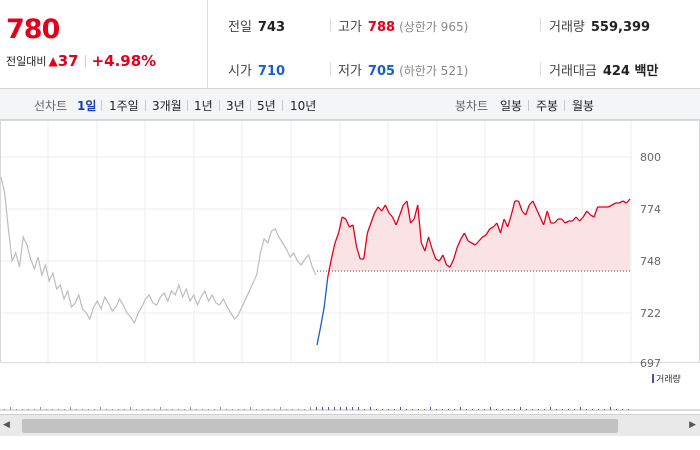 This screenshot has width=700, height=450. What do you see at coordinates (266, 106) in the screenshot?
I see `period-5year: 5년` at bounding box center [266, 106].